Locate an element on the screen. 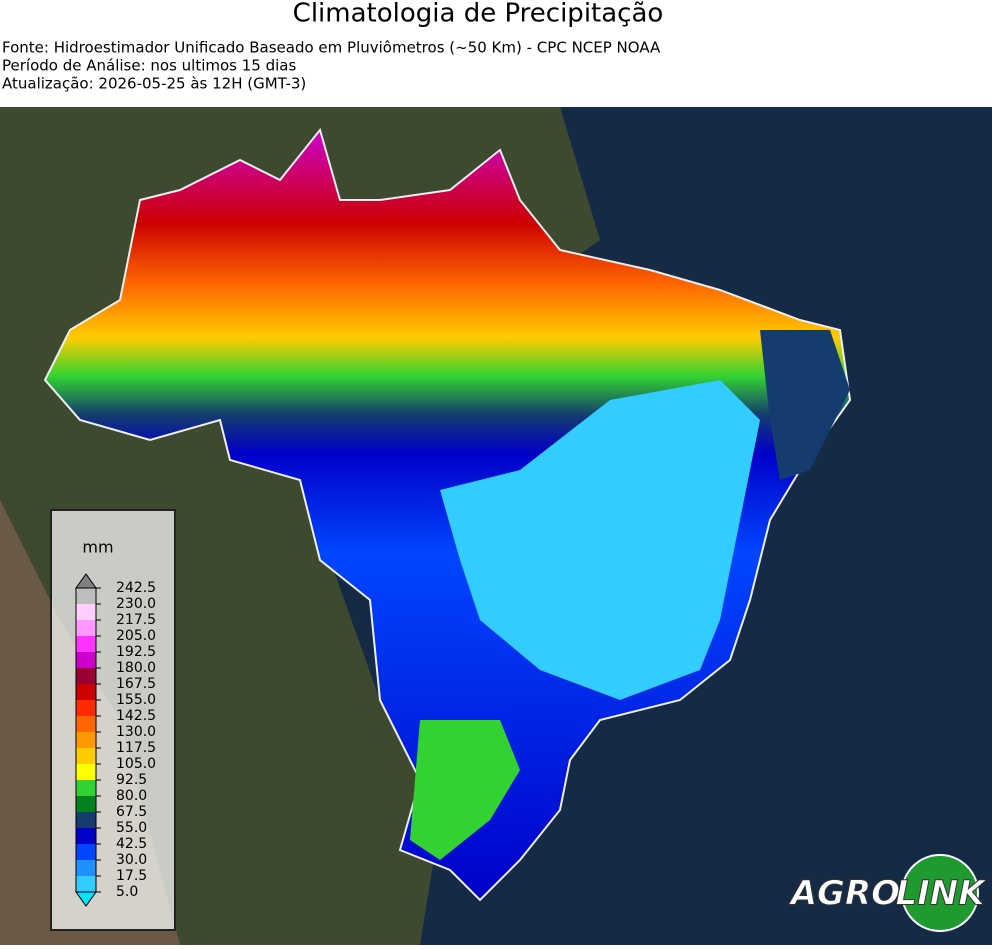 Image resolution: width=992 pixels, height=949 pixels. tick-label: 67.5 is located at coordinates (131, 812).